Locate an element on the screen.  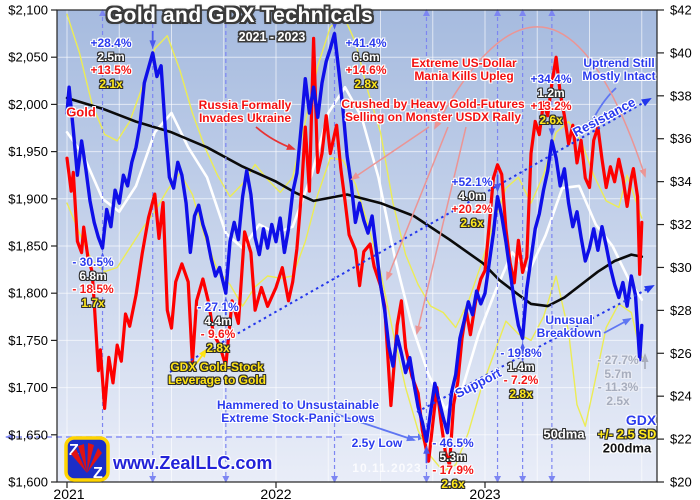
right-axis-label: $30 is located at coordinates (681, 267).